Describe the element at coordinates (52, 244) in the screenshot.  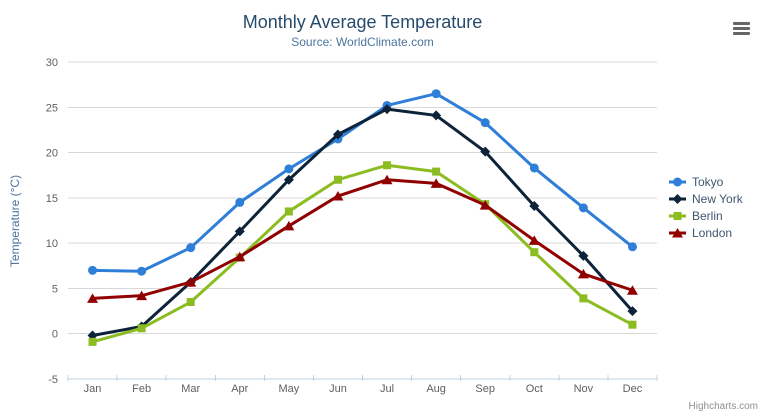
I see `y-axis-label: 10` at that location.